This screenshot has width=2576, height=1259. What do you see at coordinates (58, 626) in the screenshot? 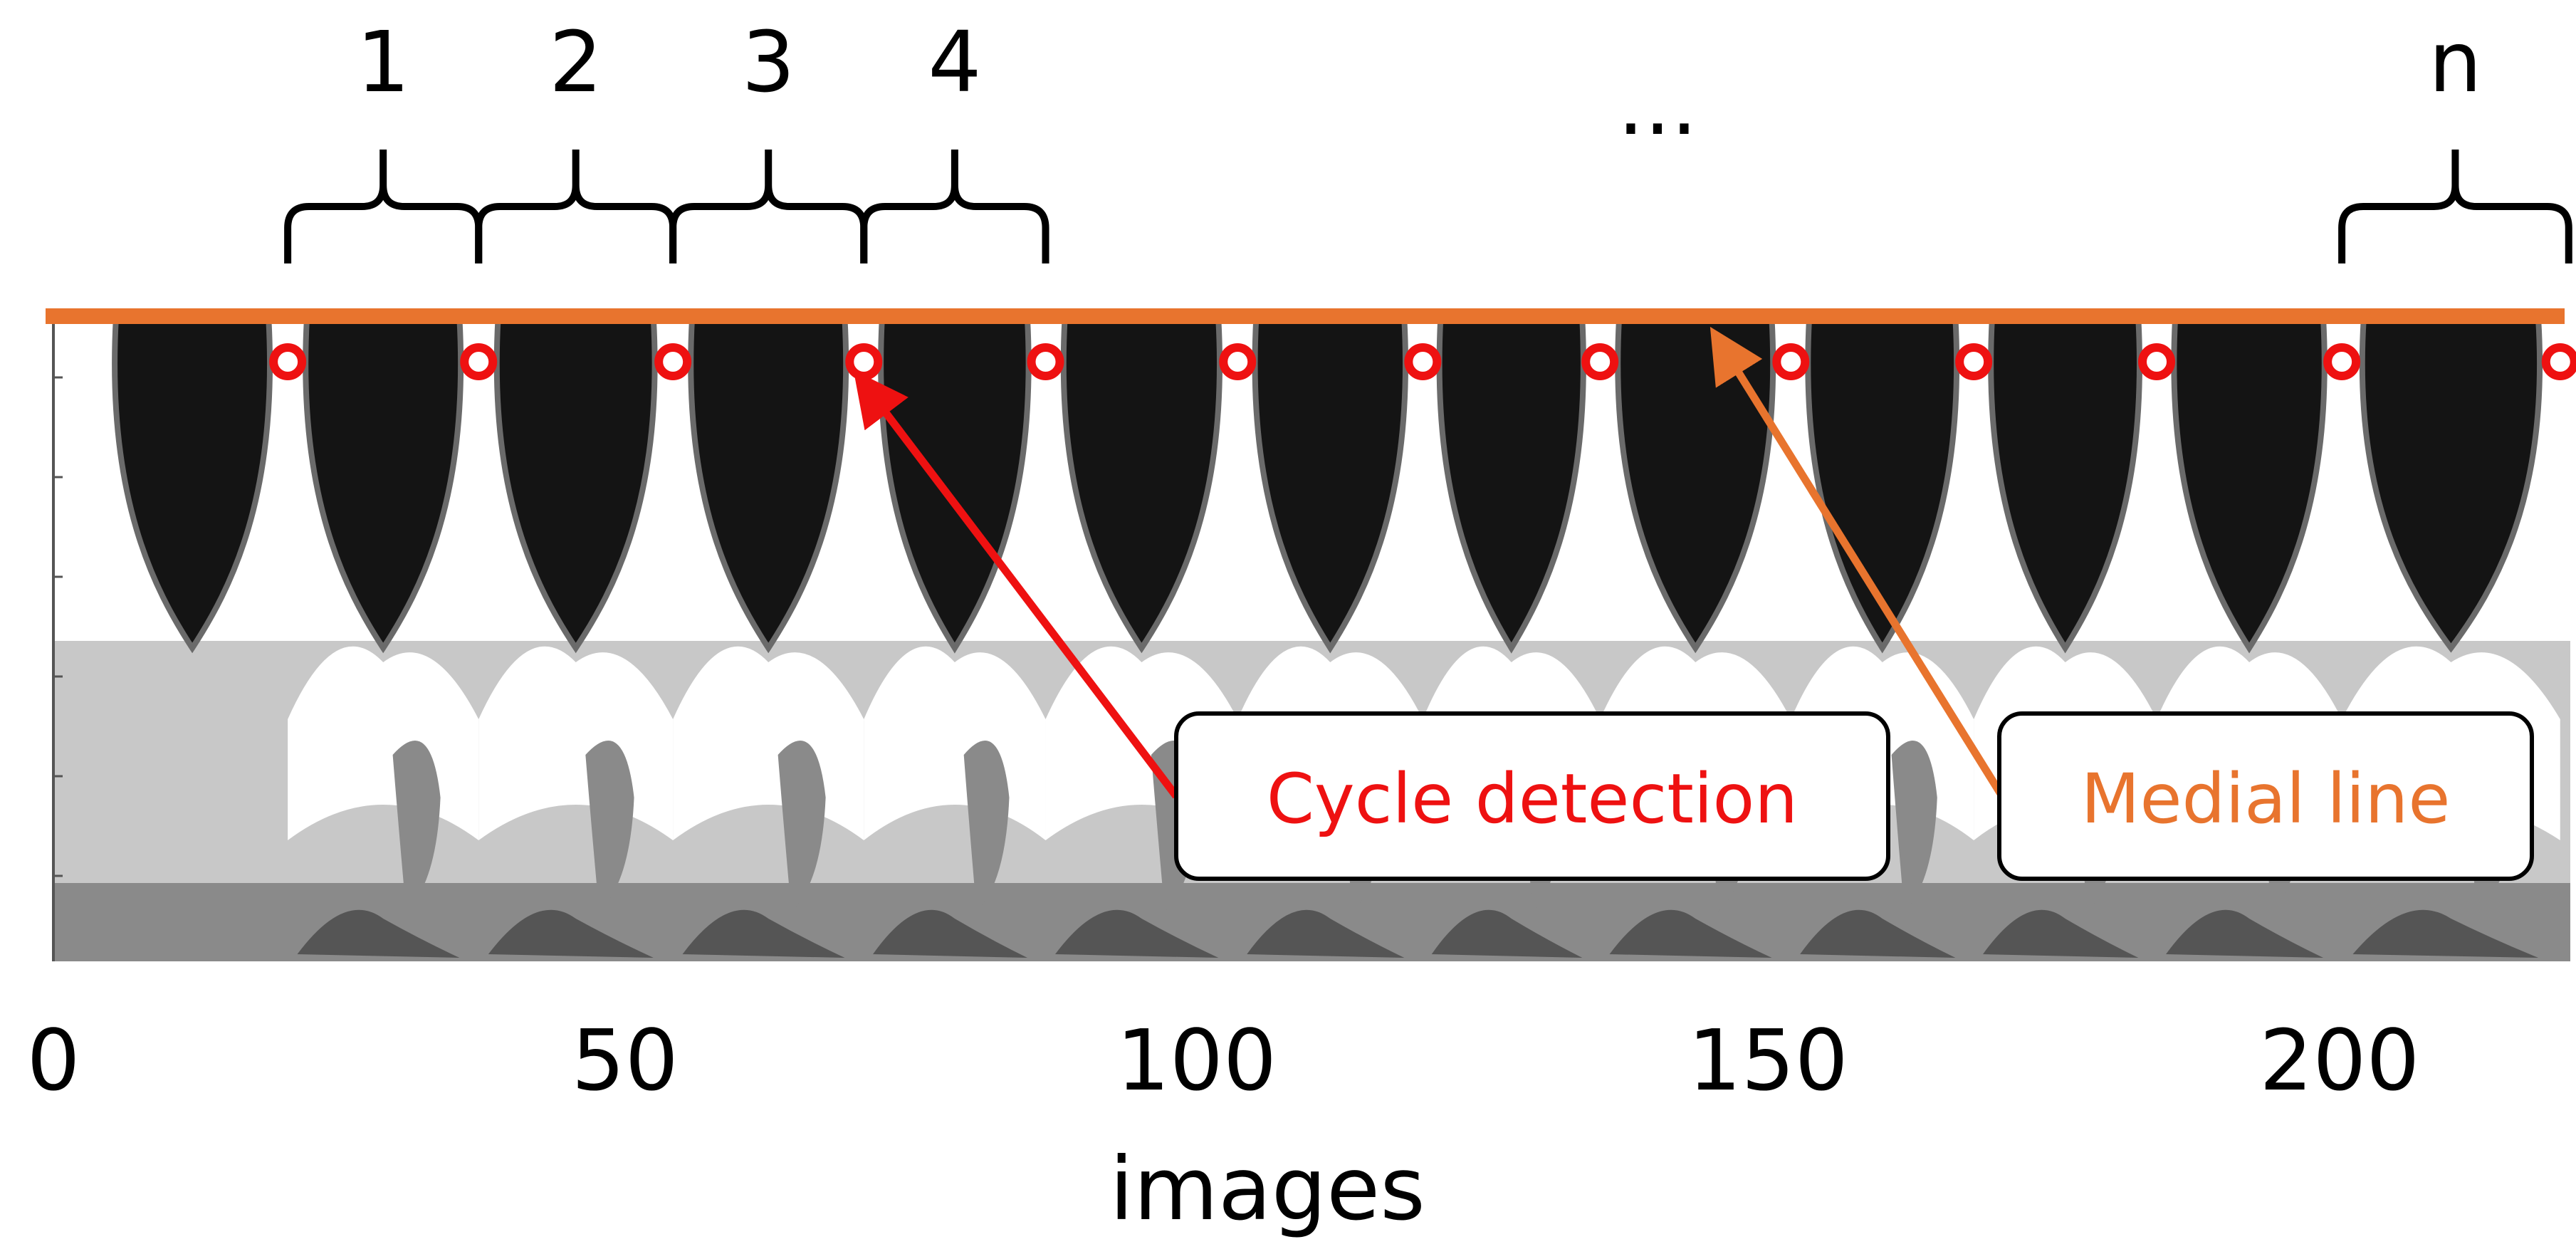
I see `left-axis-ticks` at bounding box center [58, 626].